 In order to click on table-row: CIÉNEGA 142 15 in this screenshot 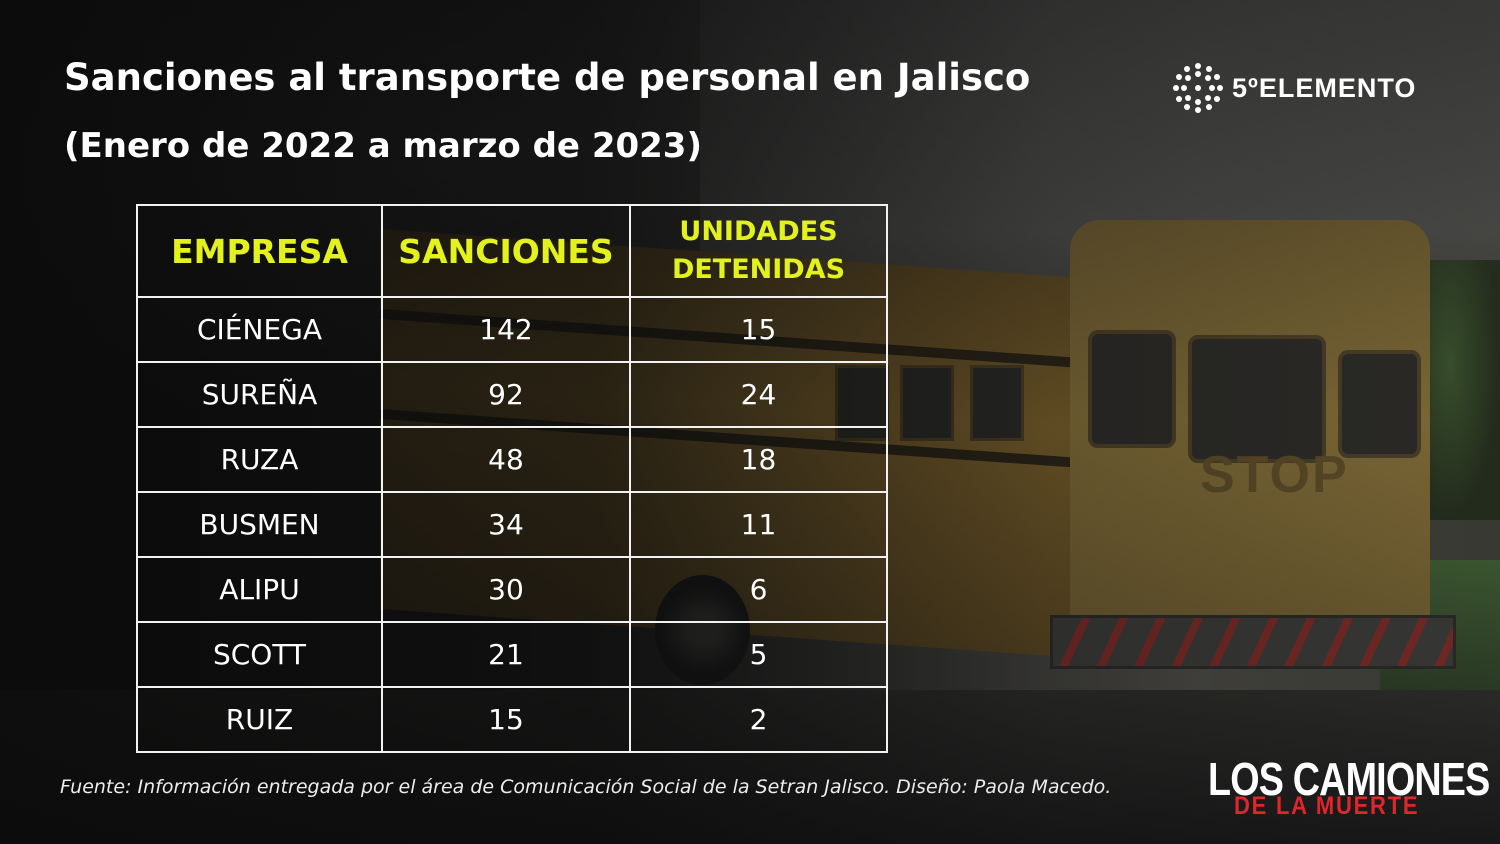, I will do `click(512, 329)`.